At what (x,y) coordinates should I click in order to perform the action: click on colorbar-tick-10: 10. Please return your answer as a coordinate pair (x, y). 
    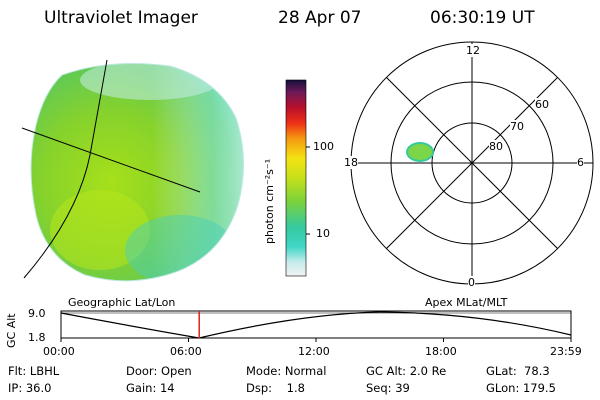
    Looking at the image, I should click on (323, 233).